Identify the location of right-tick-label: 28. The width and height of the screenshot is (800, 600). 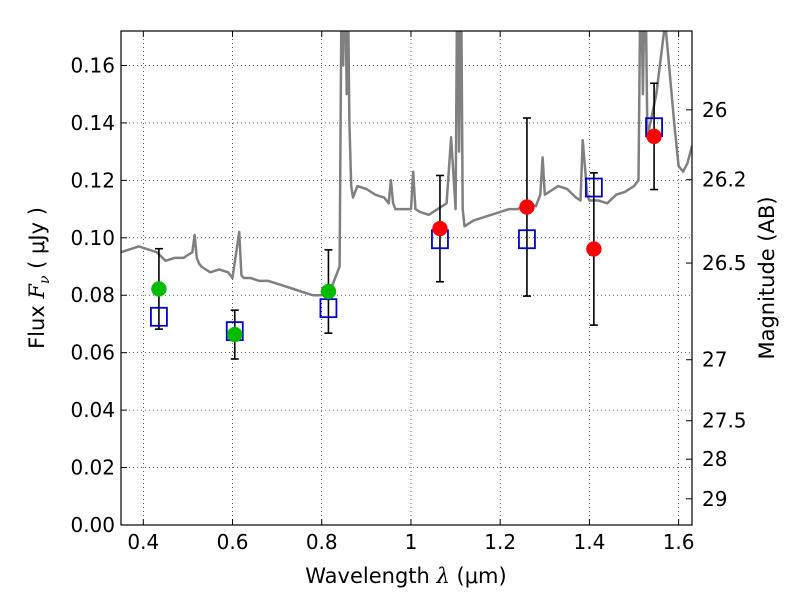
(714, 459).